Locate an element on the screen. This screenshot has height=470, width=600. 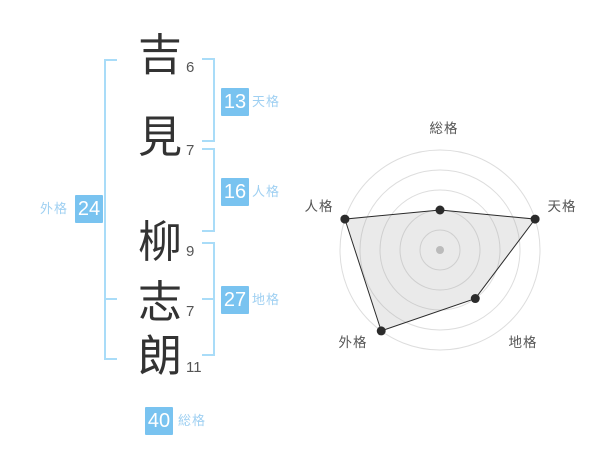
soukaku-label: 総格 is located at coordinates (192, 420).